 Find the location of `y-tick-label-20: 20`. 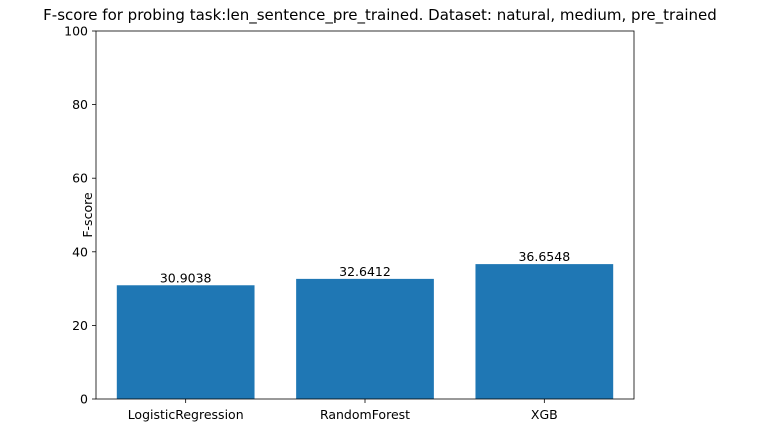

y-tick-label-20: 20 is located at coordinates (80, 325).